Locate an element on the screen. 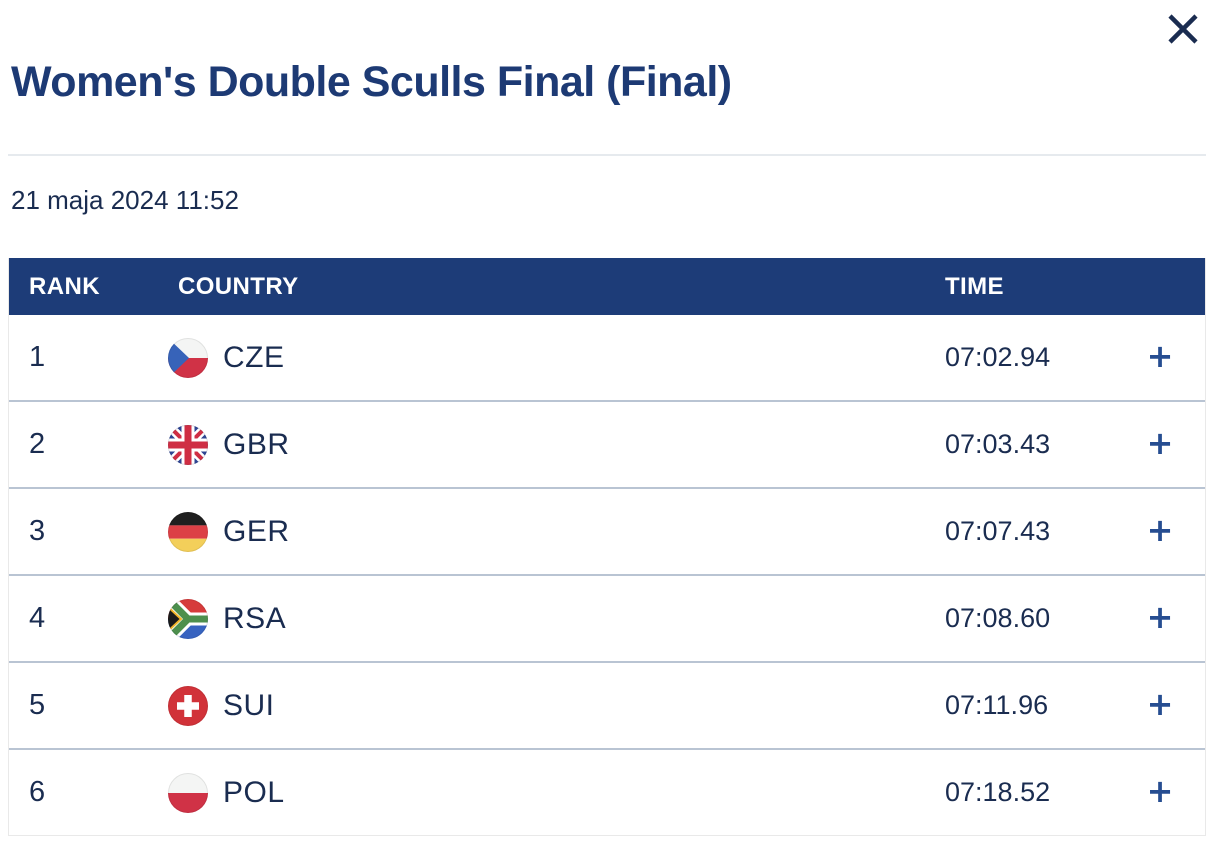 Image resolution: width=1222 pixels, height=854 pixels. rank-value: 1 is located at coordinates (37, 357).